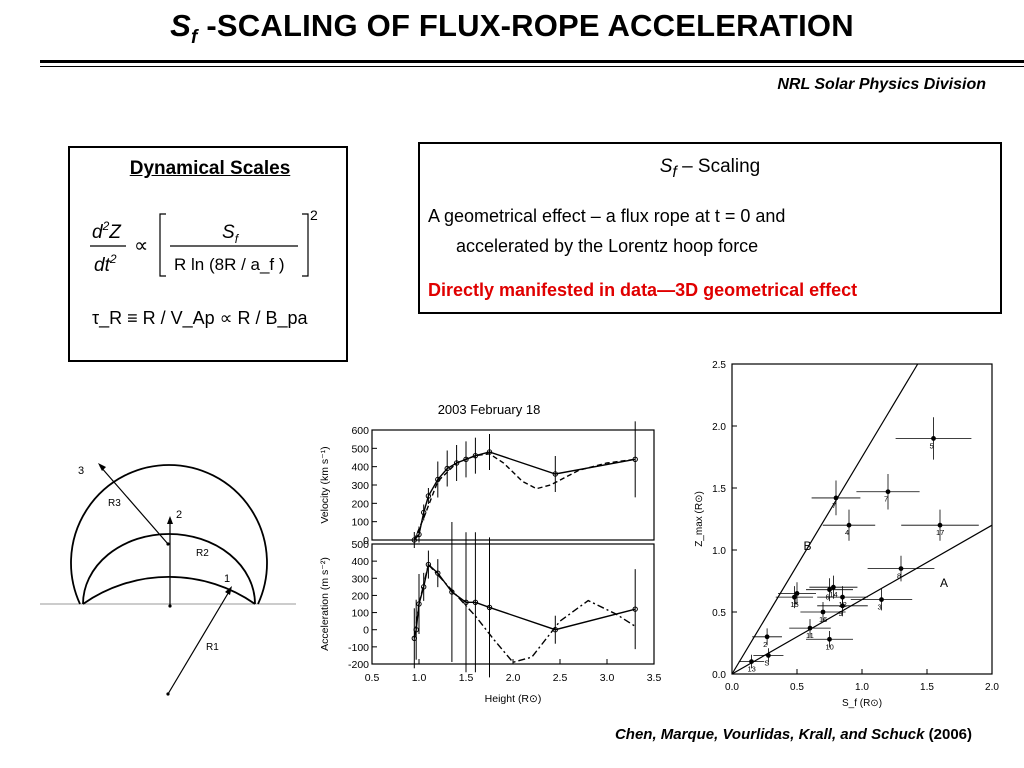 This screenshot has width=1024, height=768. Describe the element at coordinates (466, 678) in the screenshot. I see `vchart-xtick-label: 1.5` at that location.